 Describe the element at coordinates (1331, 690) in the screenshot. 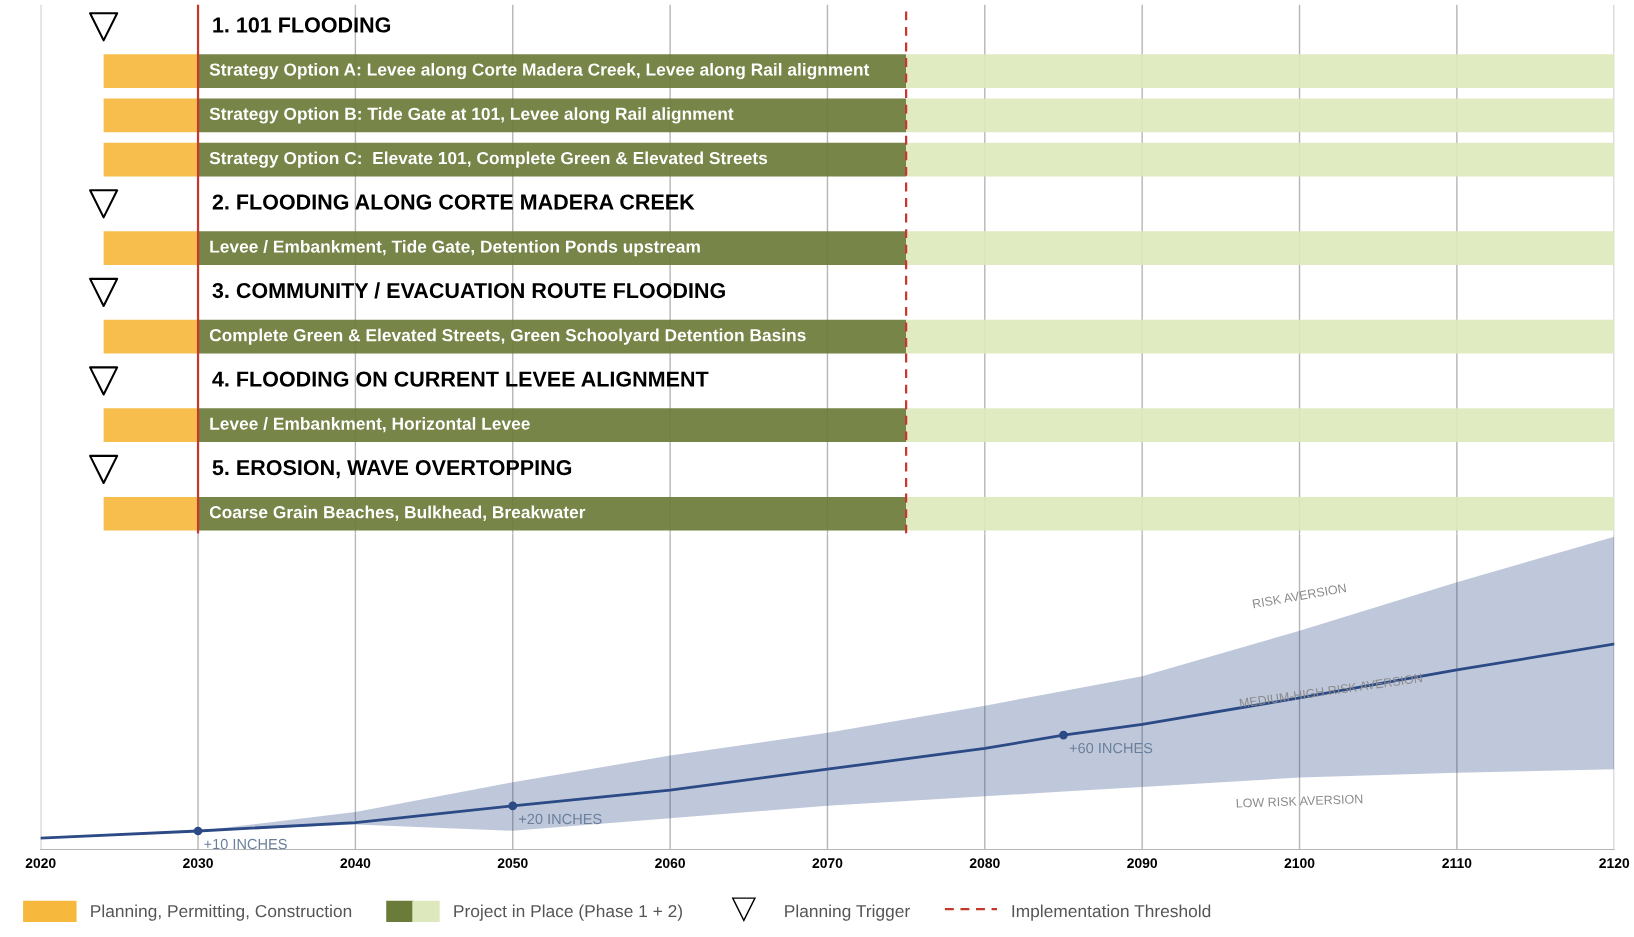

I see `annotation: MEDIUM-HIGH RISK AVERSION` at that location.